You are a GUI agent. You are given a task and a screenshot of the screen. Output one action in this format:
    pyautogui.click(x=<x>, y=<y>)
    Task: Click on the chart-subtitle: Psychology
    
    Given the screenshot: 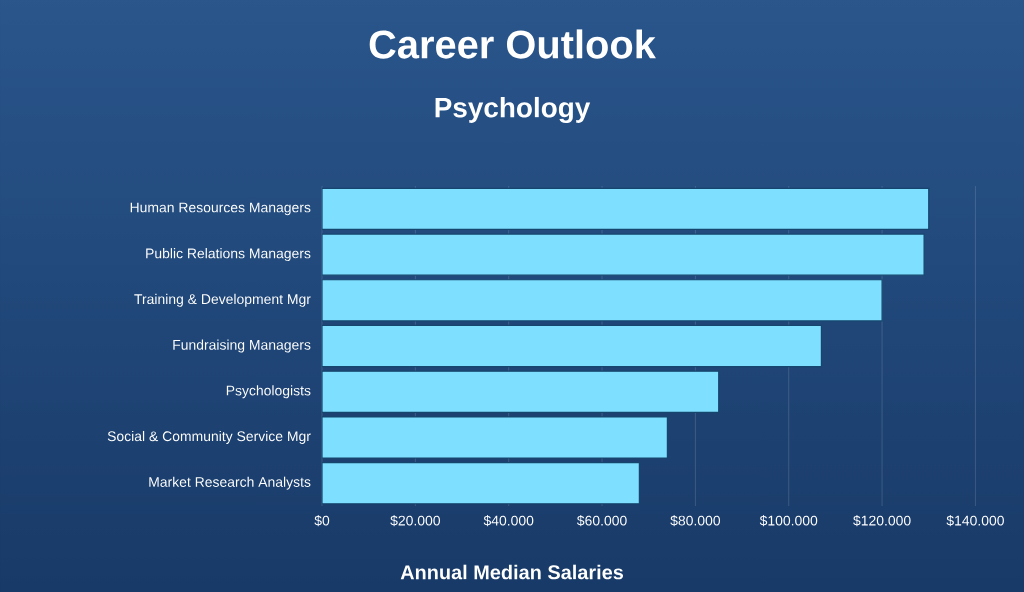 What is the action you would take?
    pyautogui.click(x=513, y=110)
    